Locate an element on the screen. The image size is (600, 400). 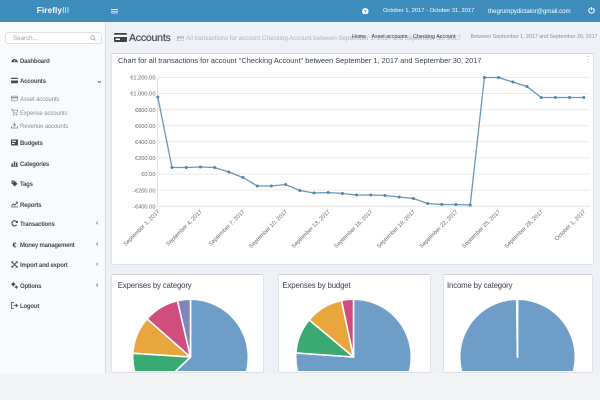
svg-text: €1,200.00 is located at coordinates (142, 79).